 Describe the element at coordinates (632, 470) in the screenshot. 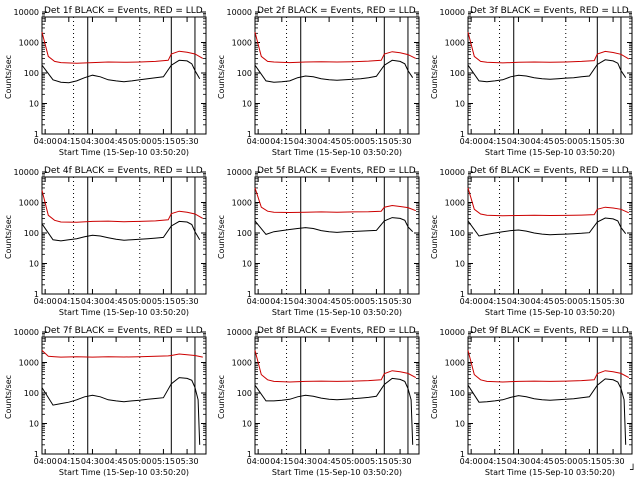

I see `corner-mark: ┘` at that location.